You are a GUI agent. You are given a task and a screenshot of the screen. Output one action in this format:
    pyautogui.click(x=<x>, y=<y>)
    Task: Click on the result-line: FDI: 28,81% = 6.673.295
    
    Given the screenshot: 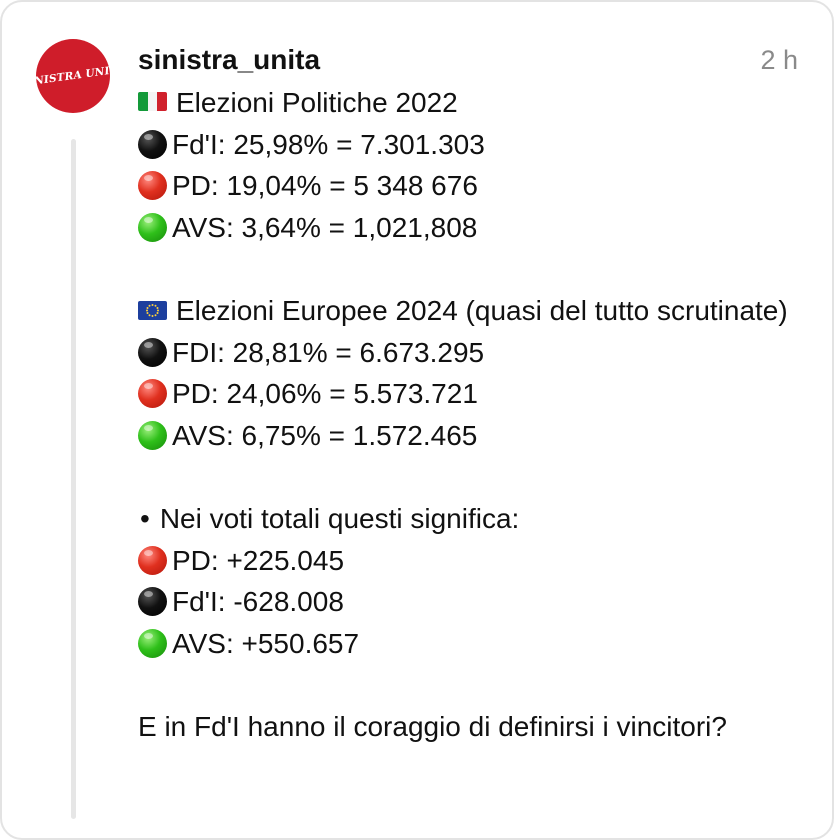 What is the action you would take?
    pyautogui.click(x=478, y=353)
    